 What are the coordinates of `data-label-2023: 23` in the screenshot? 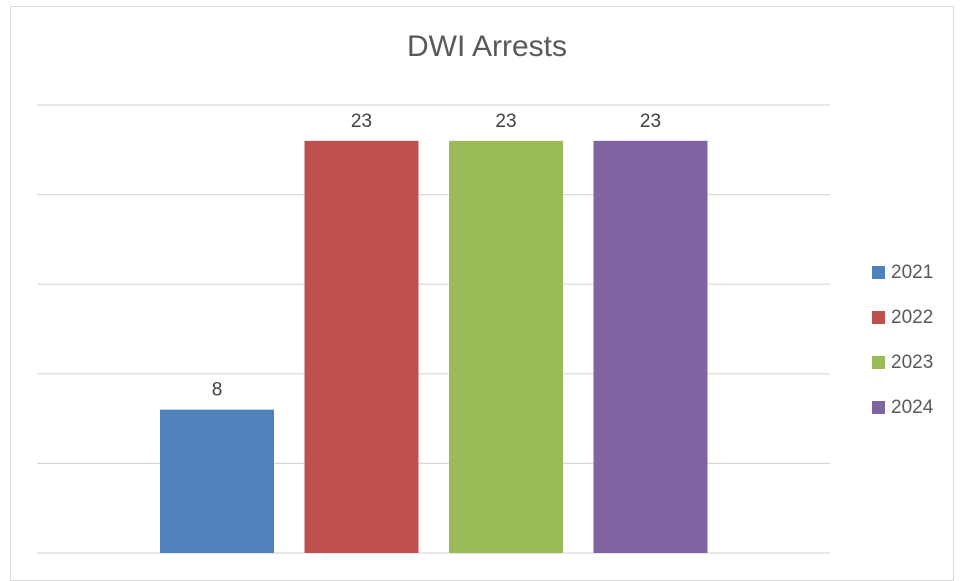 It's located at (505, 121).